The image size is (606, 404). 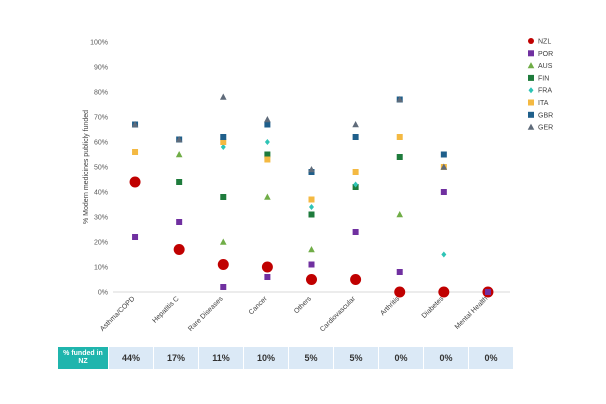 What do you see at coordinates (545, 66) in the screenshot?
I see `legend-label: AUS` at bounding box center [545, 66].